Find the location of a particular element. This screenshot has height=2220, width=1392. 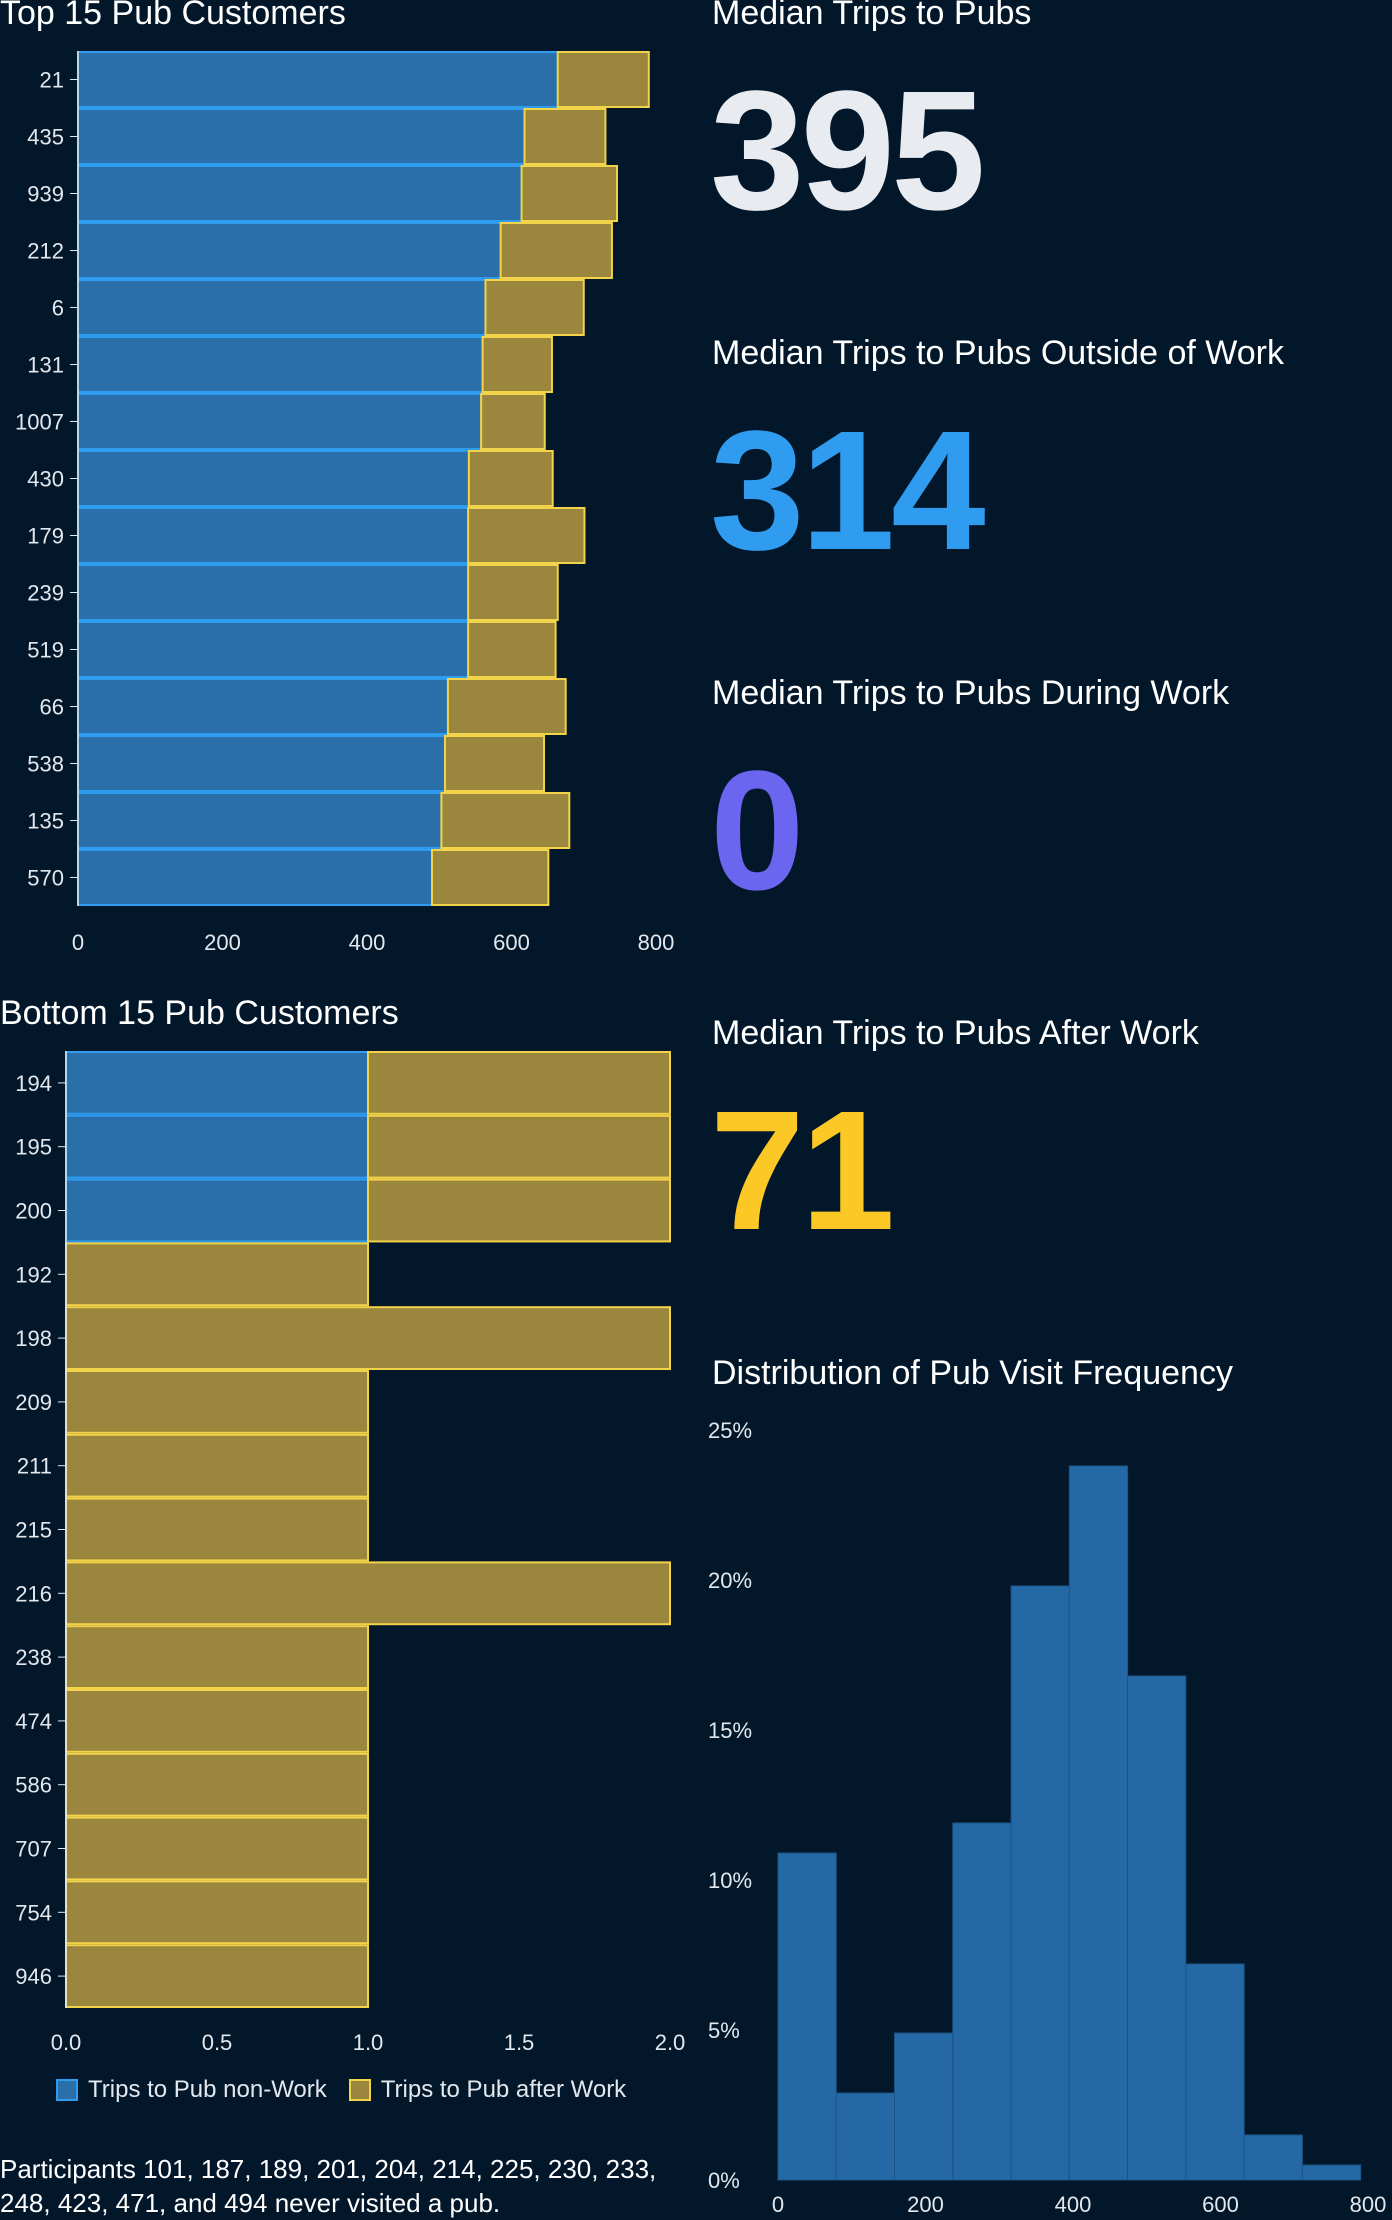

y-tick-label: 21 is located at coordinates (52, 80).